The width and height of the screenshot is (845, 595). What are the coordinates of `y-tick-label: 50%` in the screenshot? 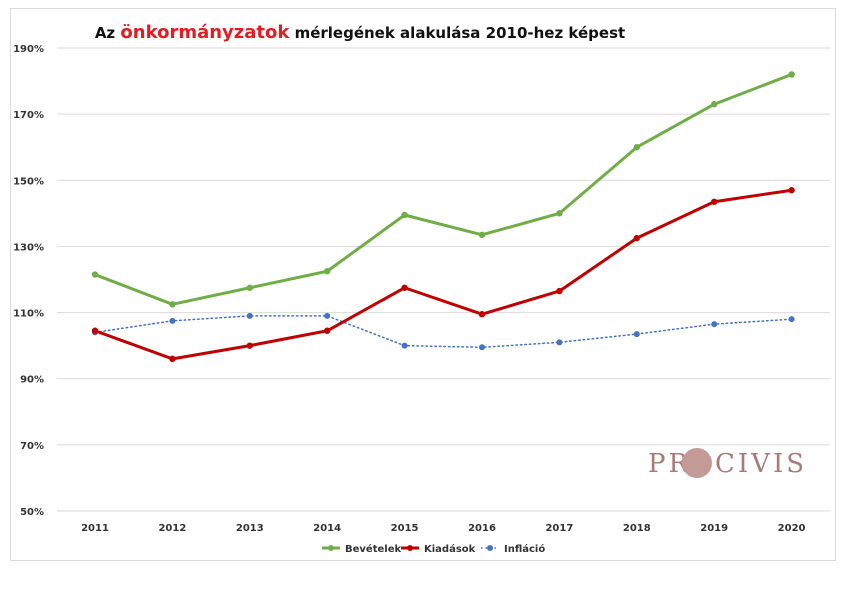 It's located at (32, 512).